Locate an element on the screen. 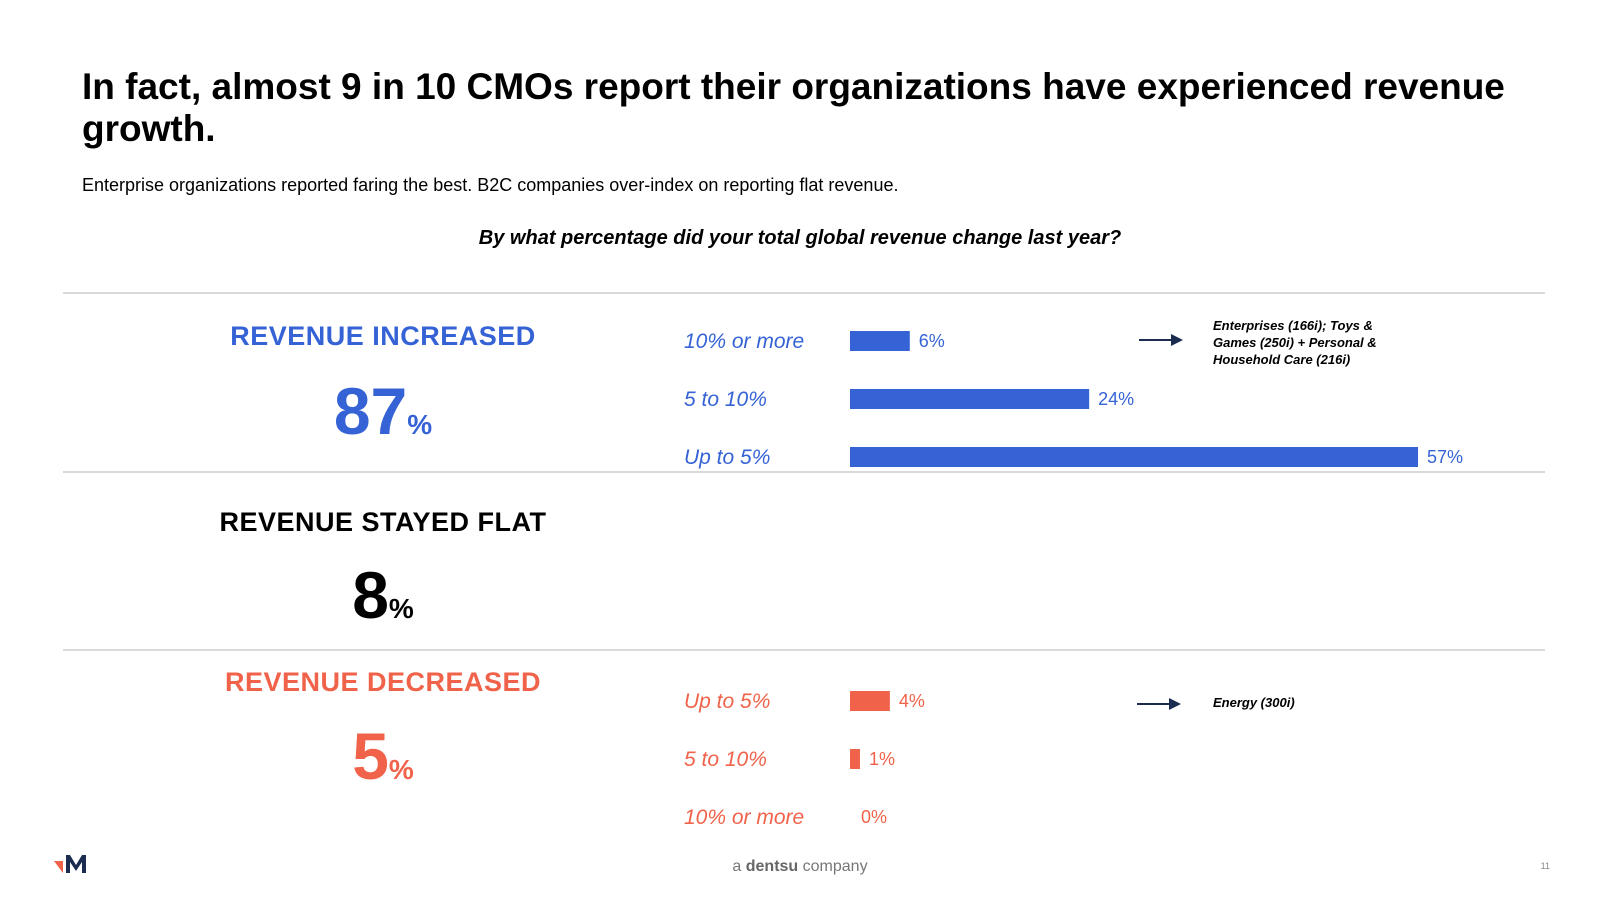  revenue-flat-pct: % is located at coordinates (401, 608).